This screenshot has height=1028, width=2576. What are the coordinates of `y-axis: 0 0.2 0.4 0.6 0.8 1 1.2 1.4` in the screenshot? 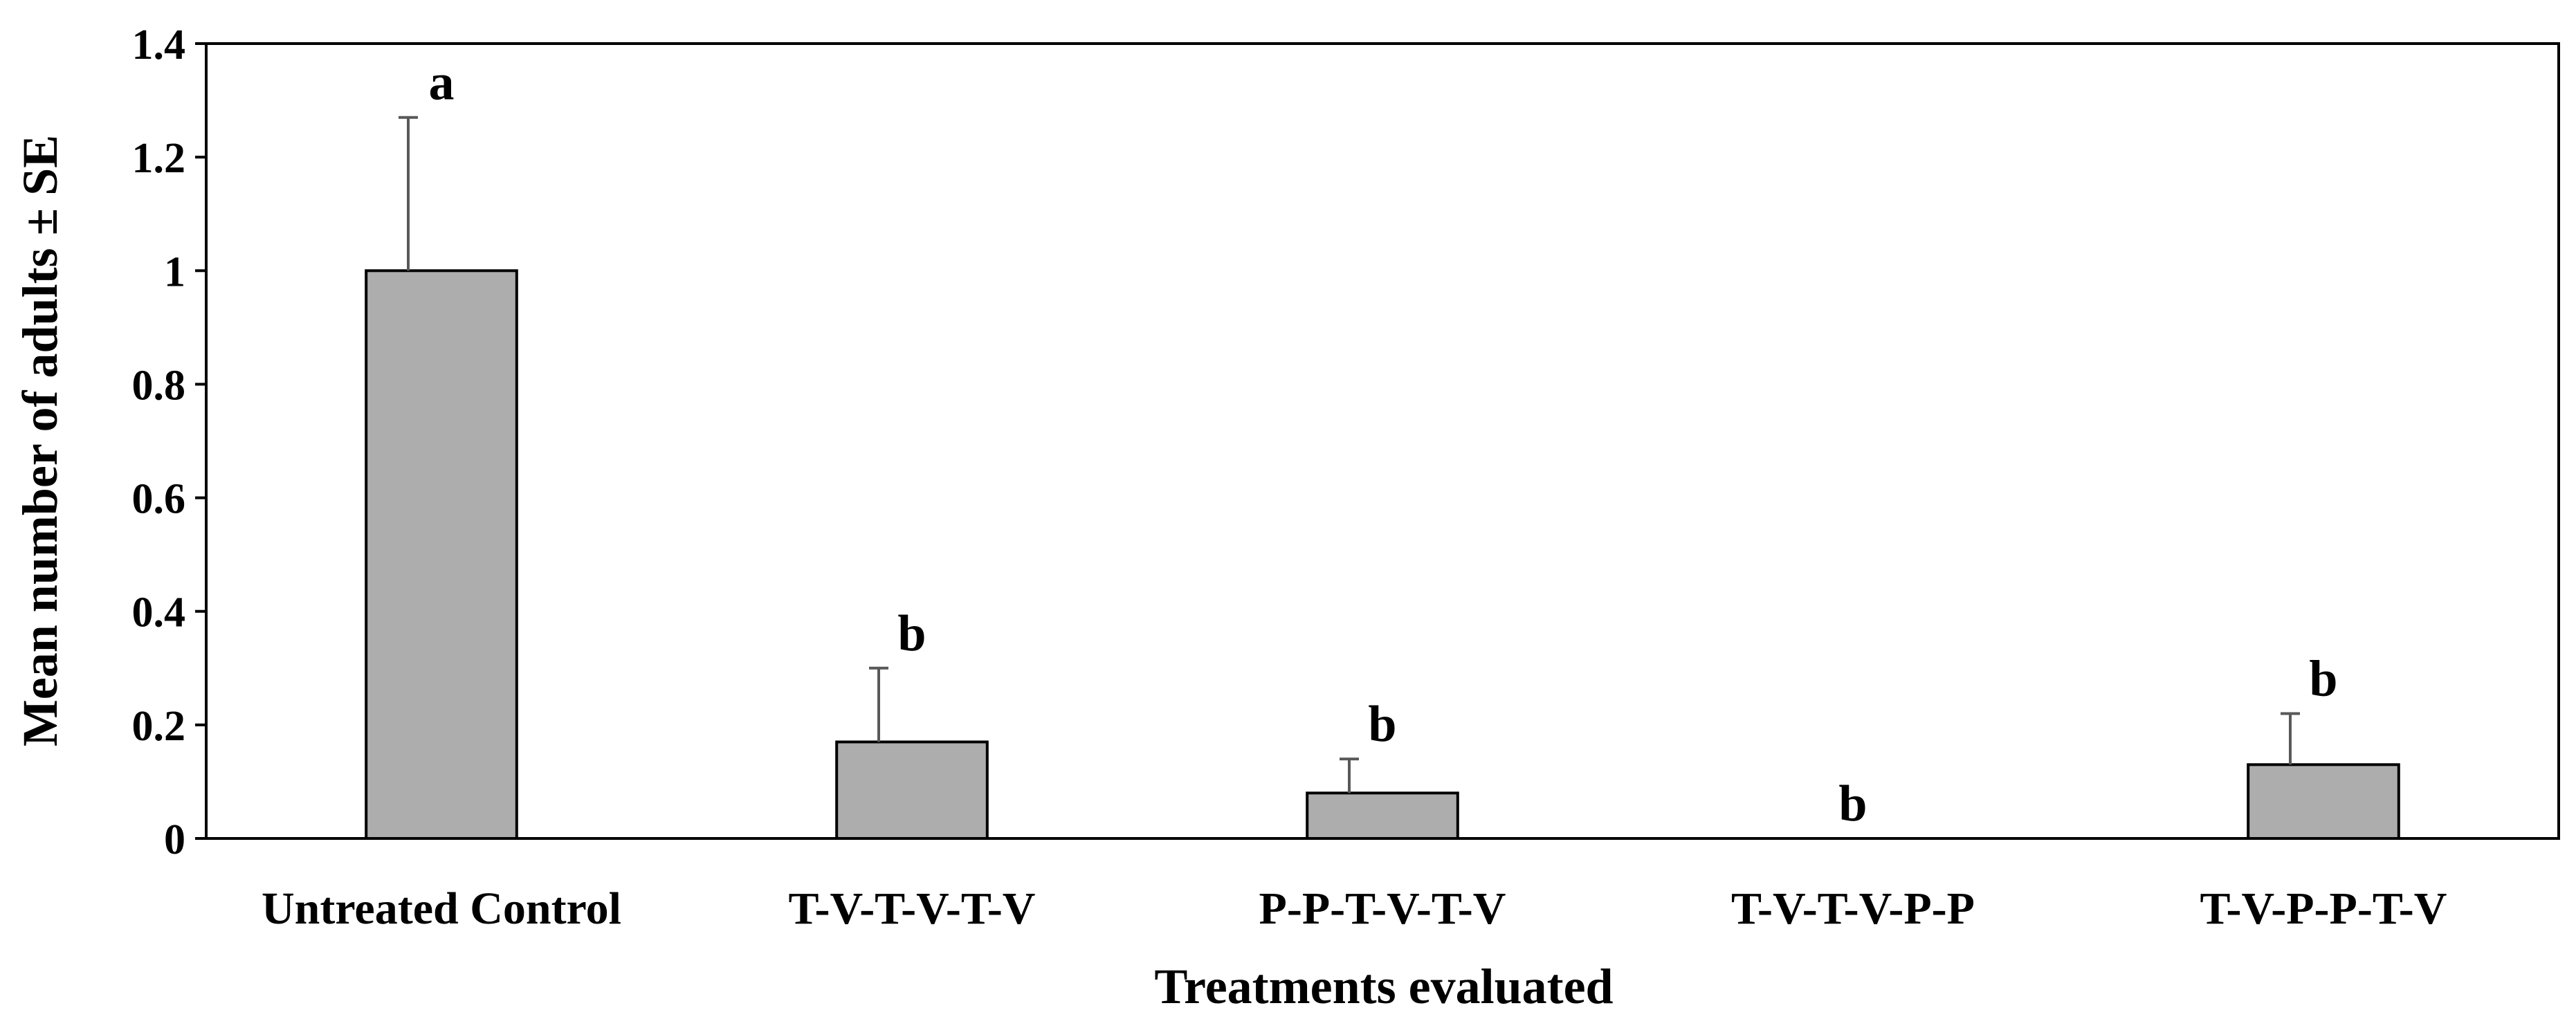 It's located at (169, 442).